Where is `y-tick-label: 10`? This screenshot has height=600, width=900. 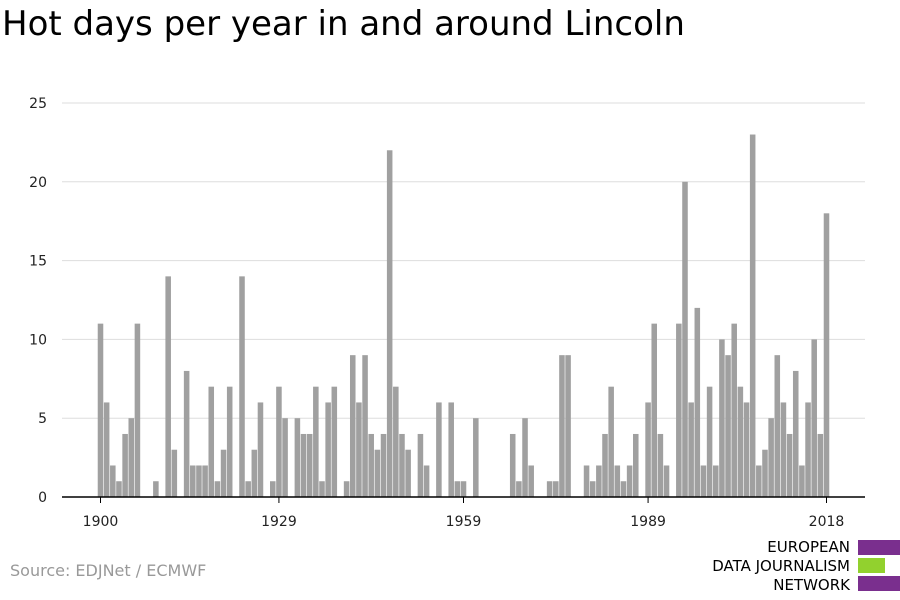
y-tick-label: 10 is located at coordinates (38, 340).